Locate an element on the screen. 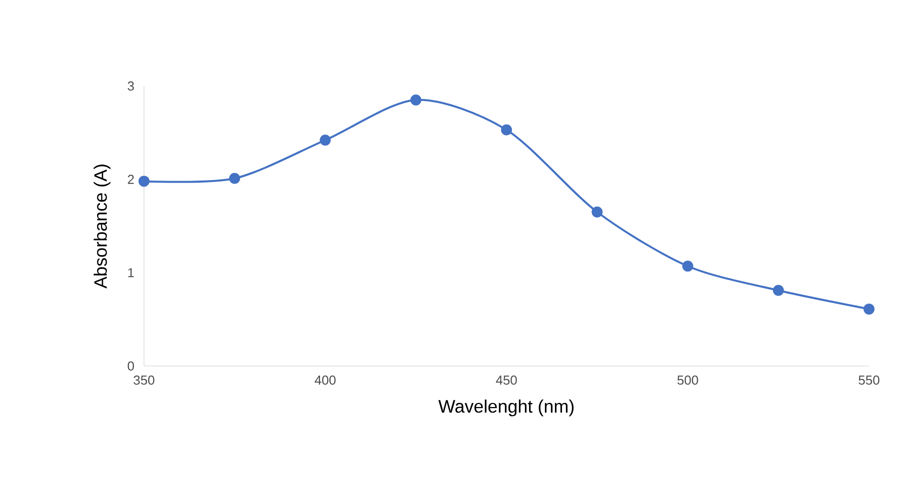 The image size is (905, 501). y-tick-label: 2 is located at coordinates (131, 179).